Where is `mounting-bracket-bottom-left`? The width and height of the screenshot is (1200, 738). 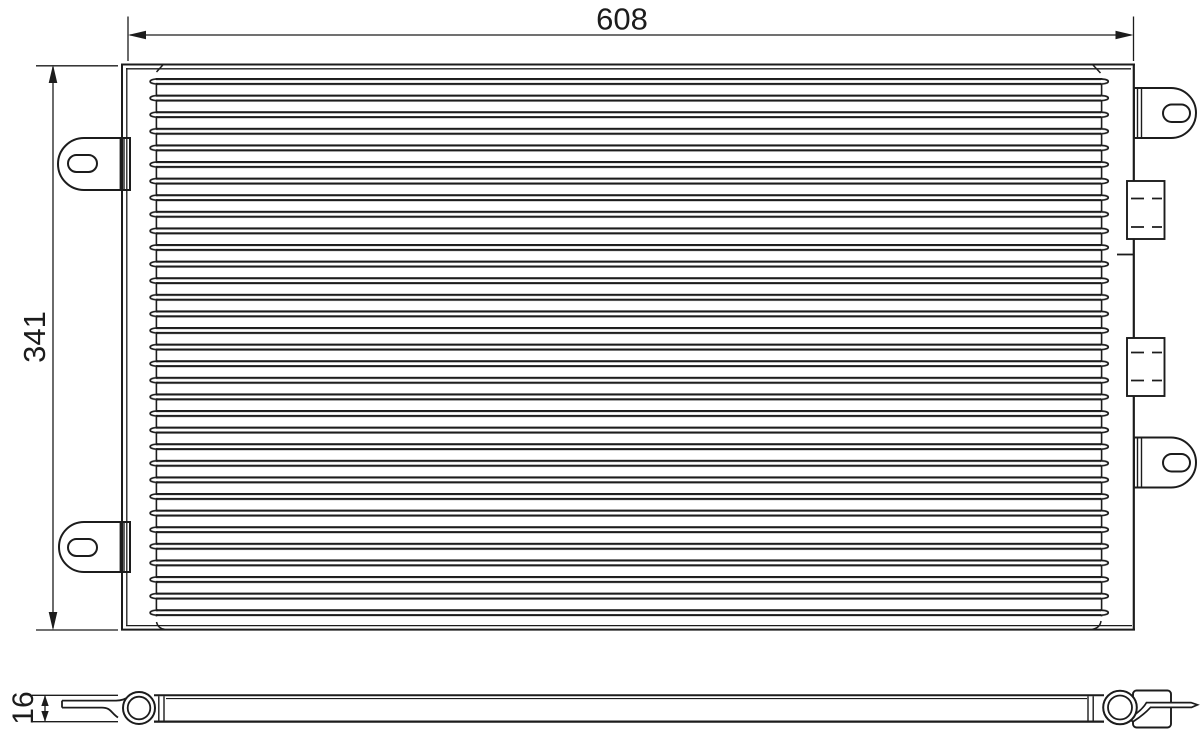
mounting-bracket-bottom-left is located at coordinates (94, 547).